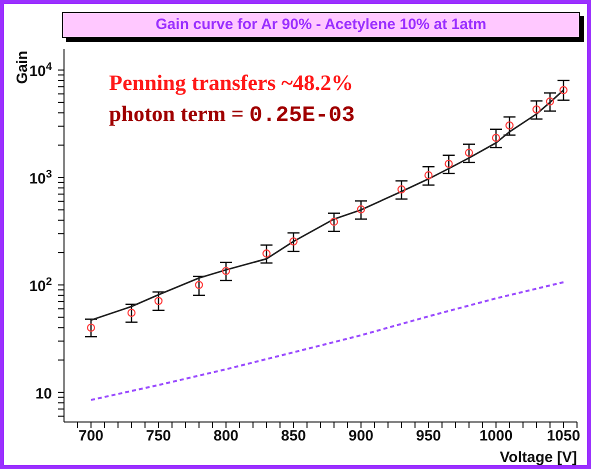  What do you see at coordinates (22, 67) in the screenshot?
I see `y-axis-title: Gain` at bounding box center [22, 67].